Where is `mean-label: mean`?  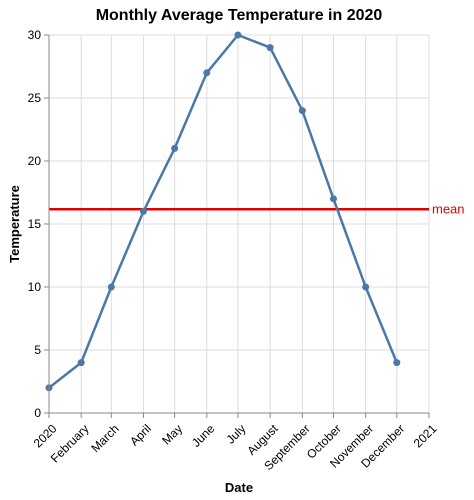 mean-label: mean is located at coordinates (448, 208).